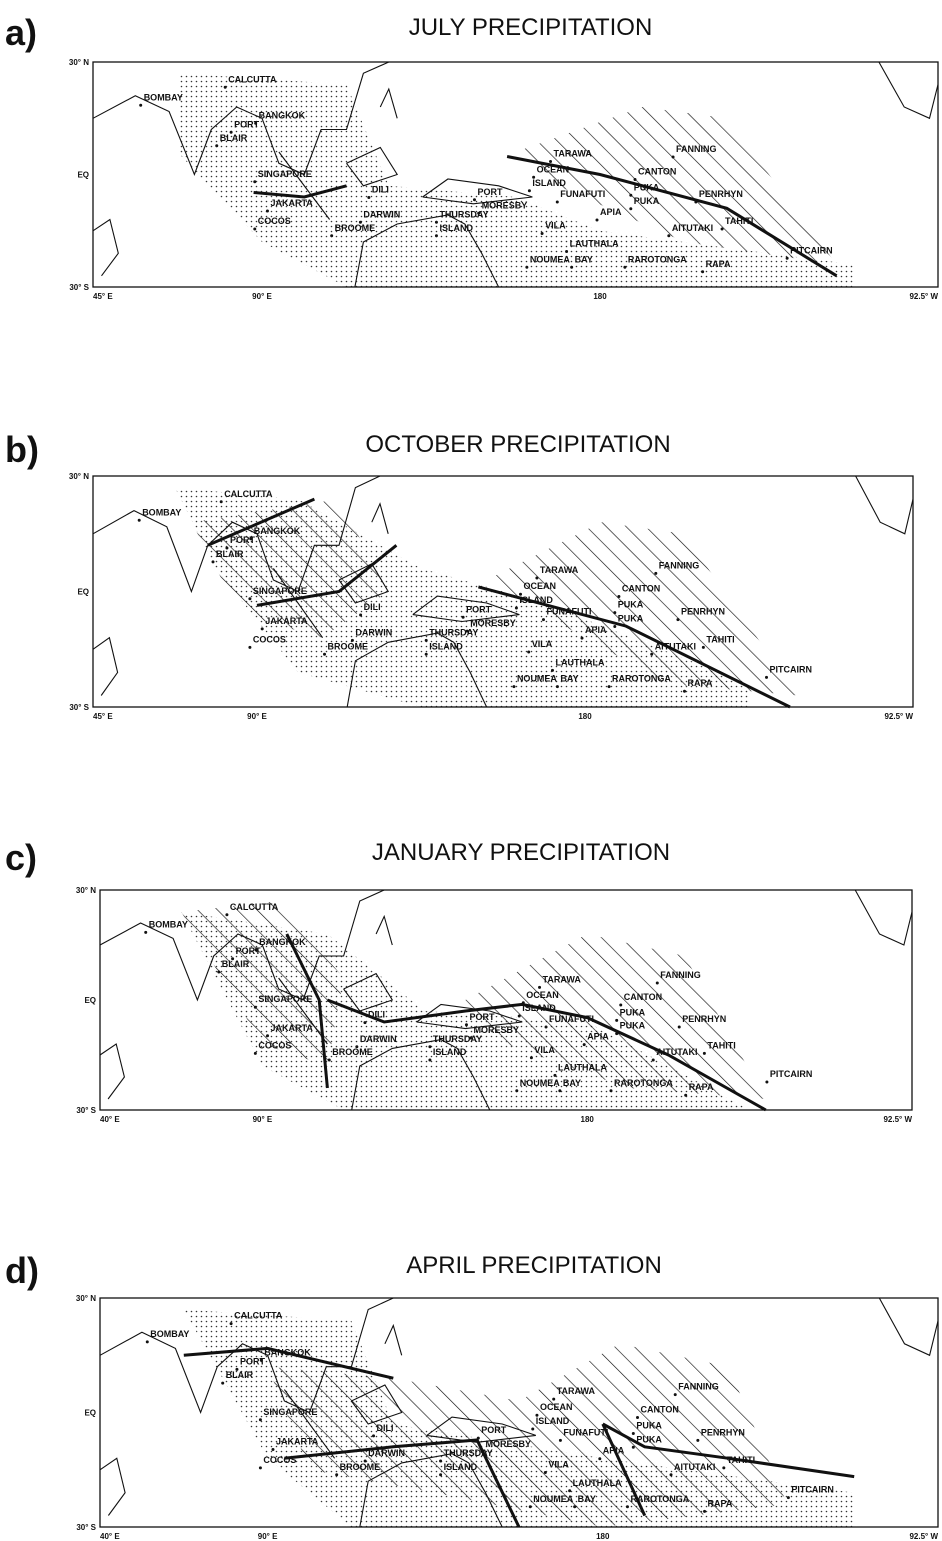  What do you see at coordinates (679, 565) in the screenshot?
I see `station-label: FANNING` at bounding box center [679, 565].